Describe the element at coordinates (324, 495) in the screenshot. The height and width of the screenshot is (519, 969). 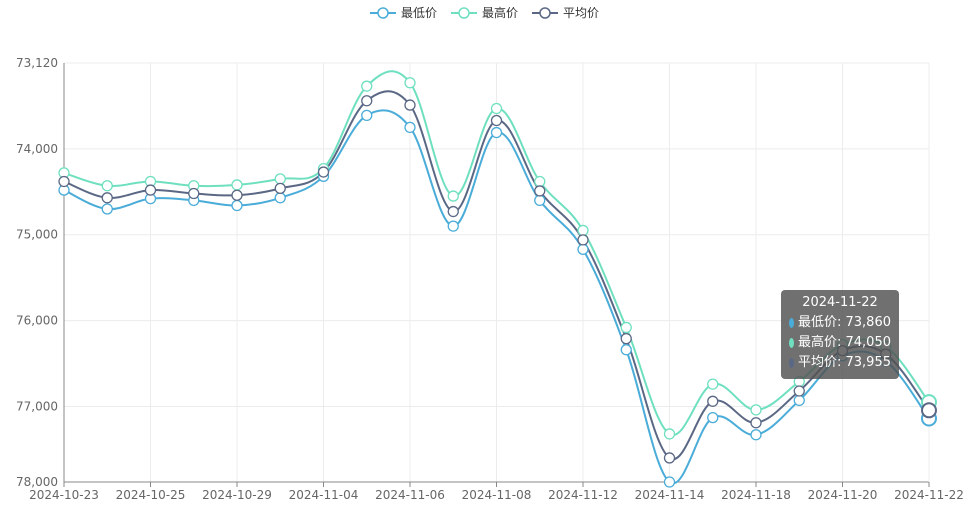
I see `x-tick-label: 2024-11-04` at that location.